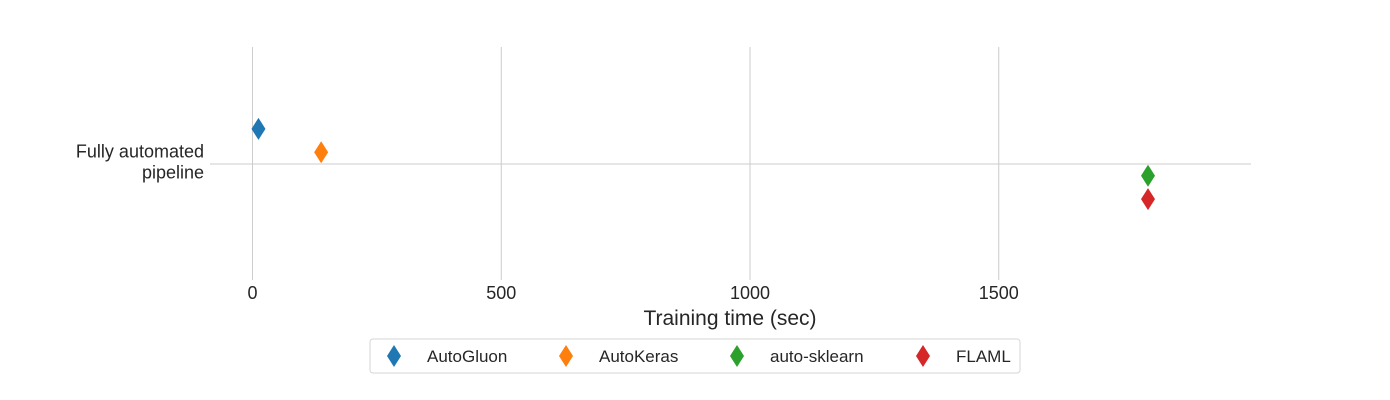  What do you see at coordinates (566, 356) in the screenshot?
I see `legend-marker-autokeras` at bounding box center [566, 356].